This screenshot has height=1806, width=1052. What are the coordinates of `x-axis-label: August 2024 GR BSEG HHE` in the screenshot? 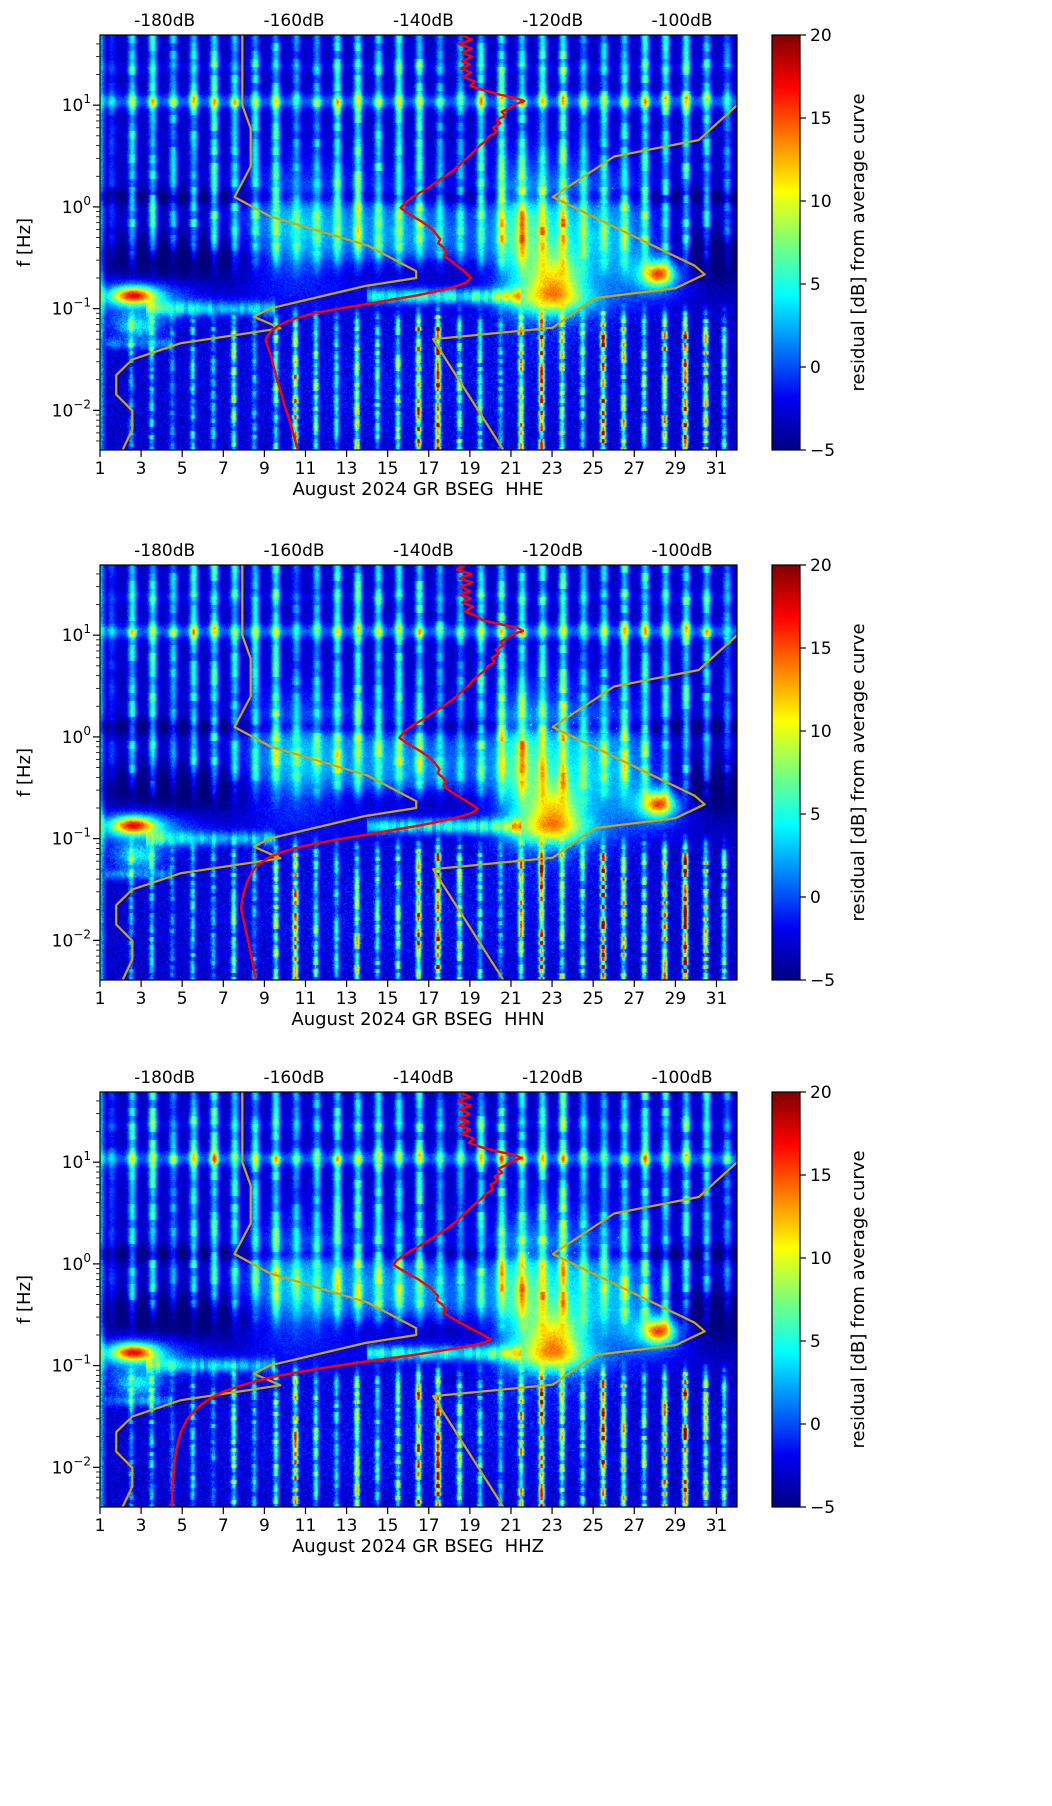 It's located at (417, 489).